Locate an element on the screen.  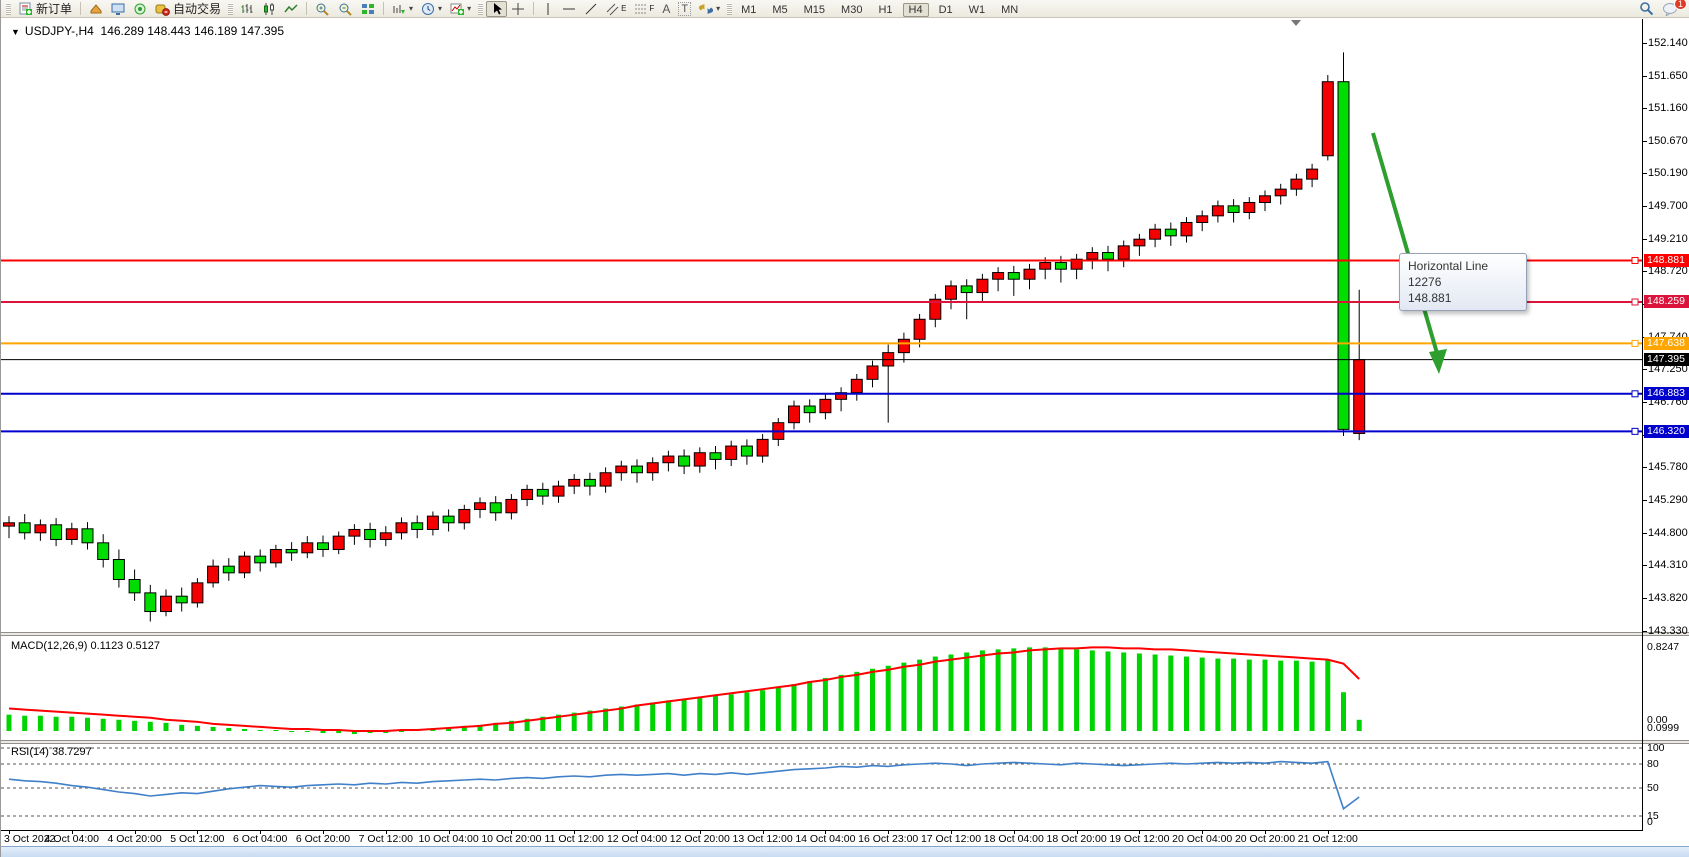
search-button is located at coordinates (1646, 9).